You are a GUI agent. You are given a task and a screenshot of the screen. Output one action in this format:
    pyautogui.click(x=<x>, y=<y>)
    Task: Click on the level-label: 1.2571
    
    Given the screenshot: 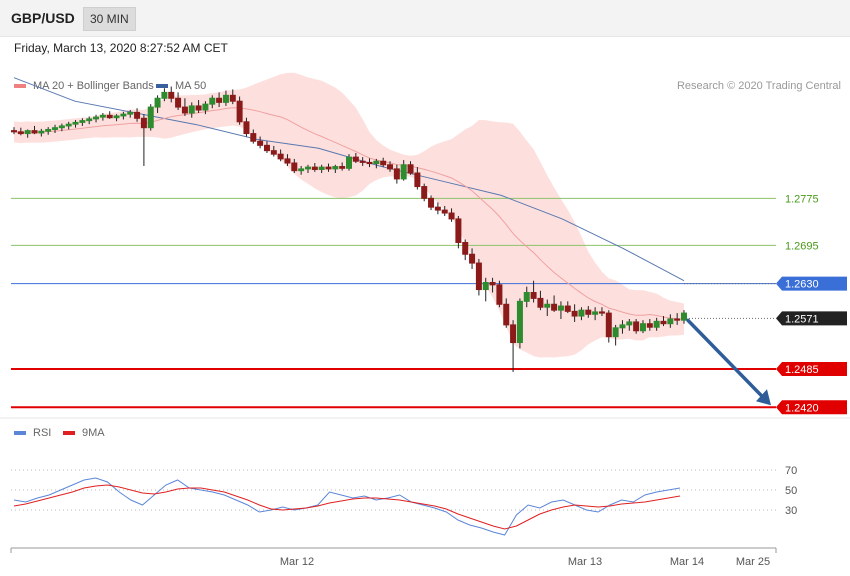 What is the action you would take?
    pyautogui.click(x=802, y=319)
    